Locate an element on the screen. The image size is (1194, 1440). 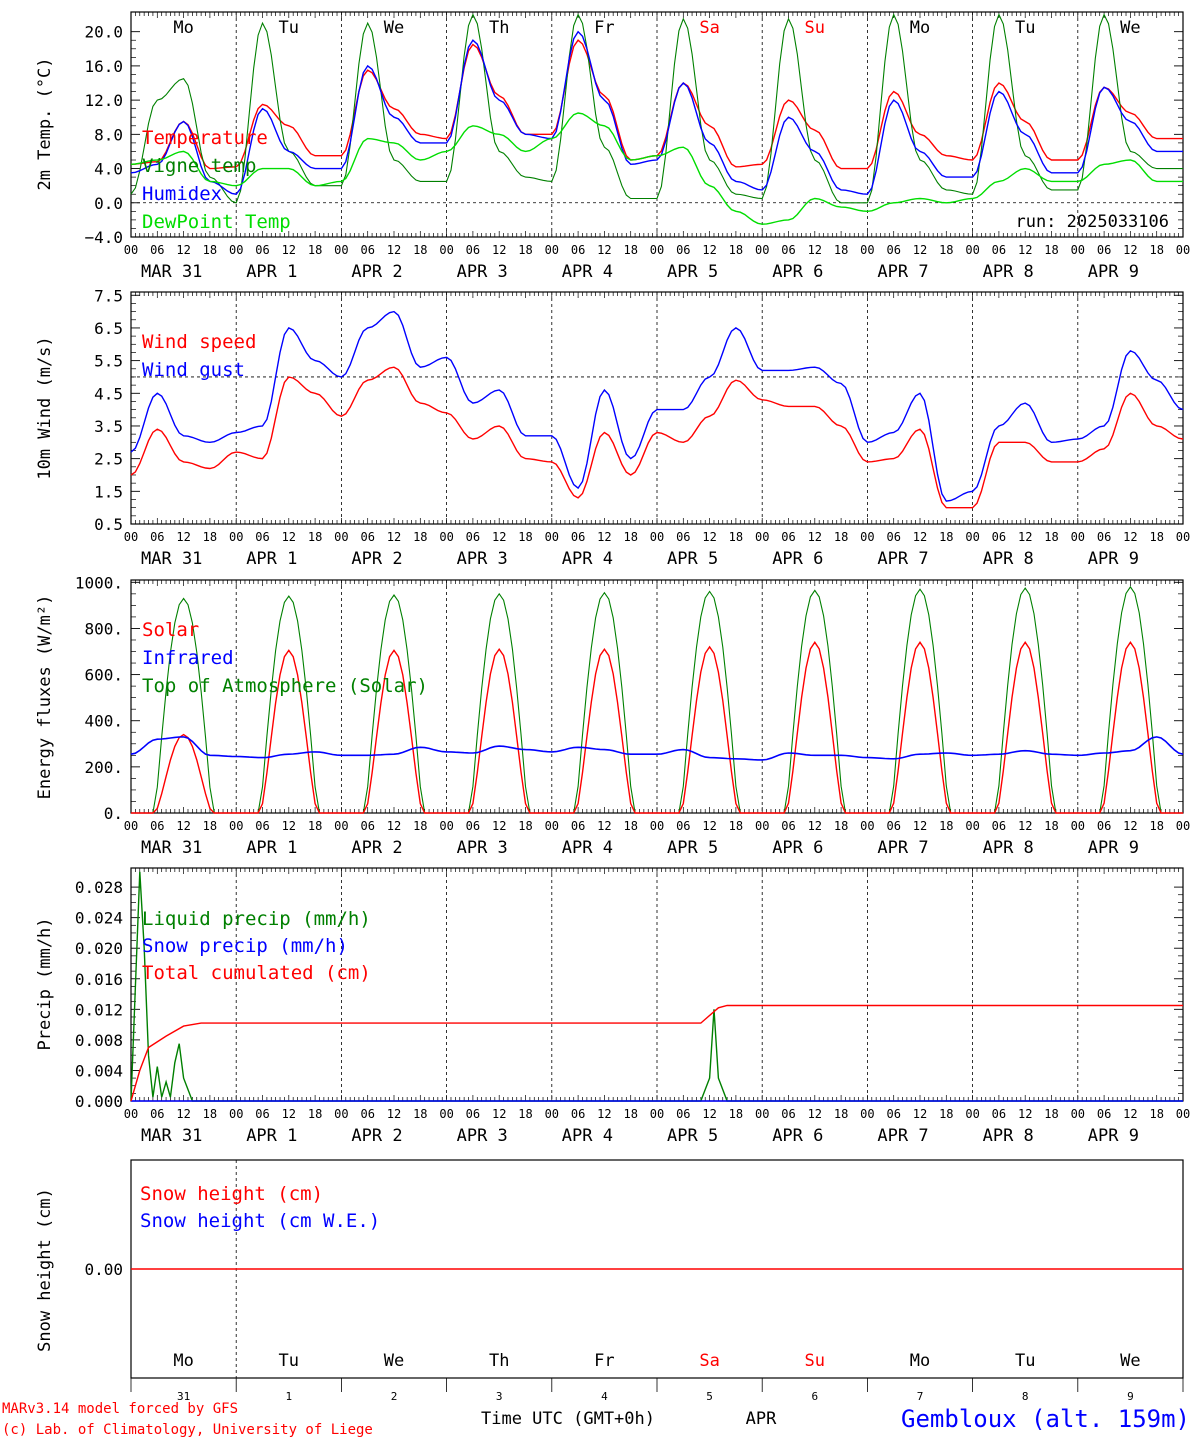
date-label: APR 7 is located at coordinates (902, 848).